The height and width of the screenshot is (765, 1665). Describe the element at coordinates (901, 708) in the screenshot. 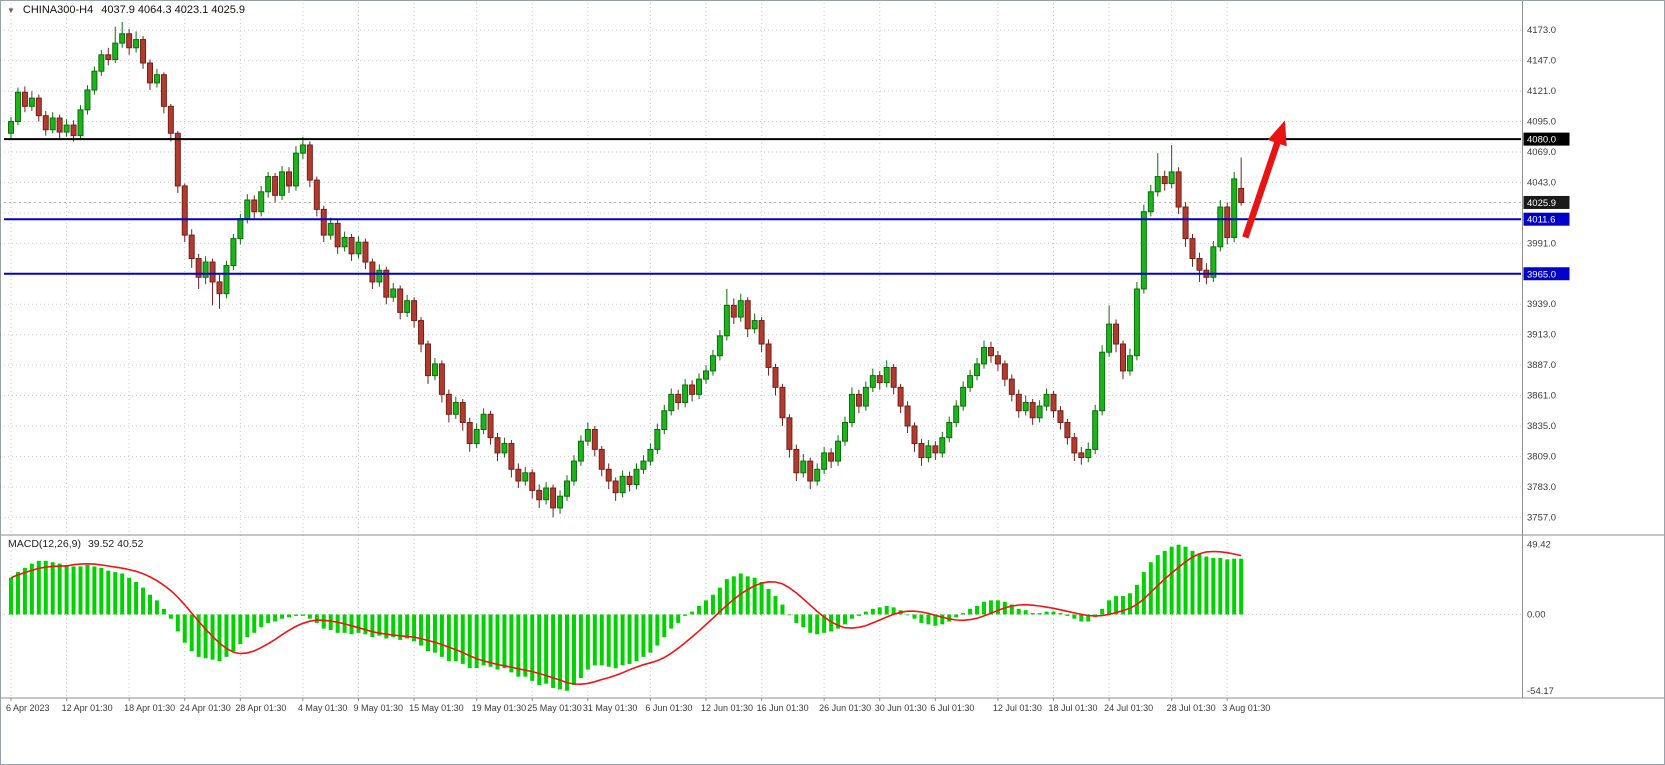

I see `time-tick-label: 30 Jun 01:30` at that location.